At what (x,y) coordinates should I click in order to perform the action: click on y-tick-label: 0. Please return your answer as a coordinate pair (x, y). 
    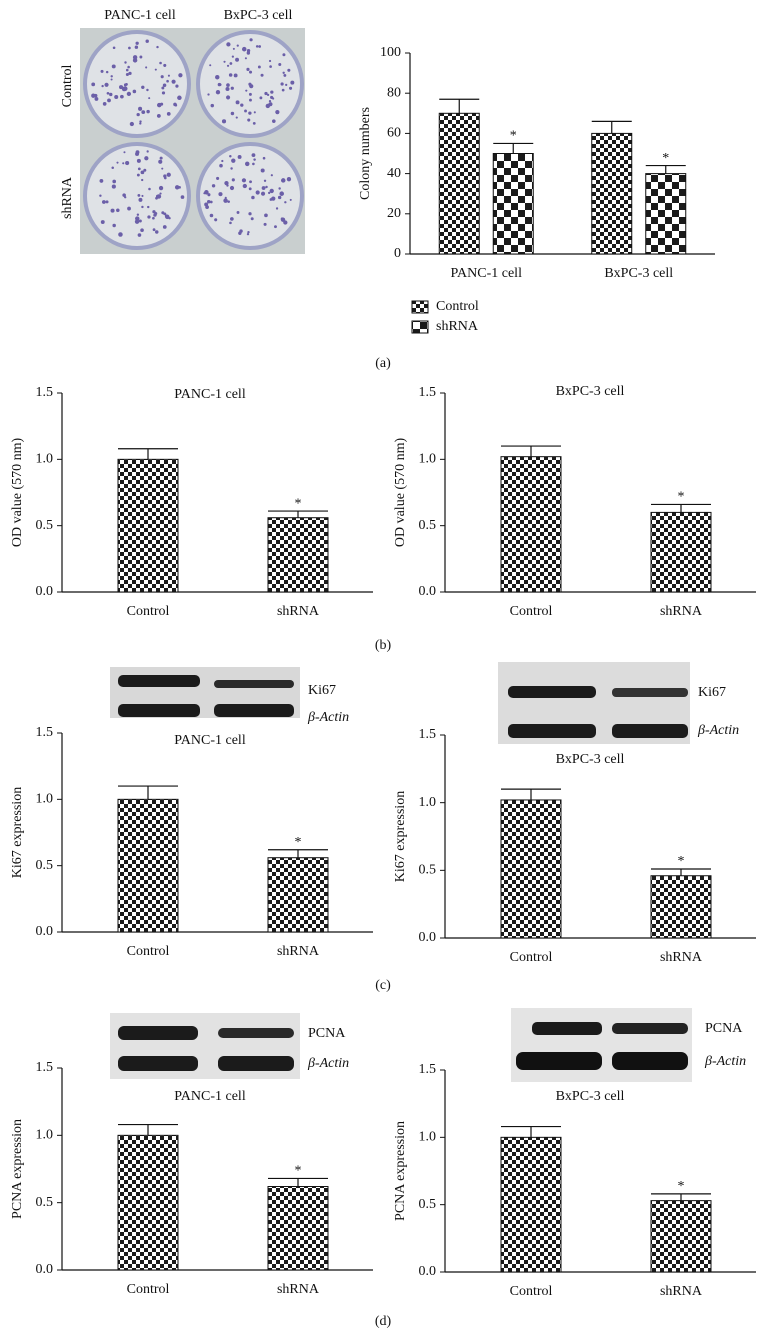
    Looking at the image, I should click on (397, 253).